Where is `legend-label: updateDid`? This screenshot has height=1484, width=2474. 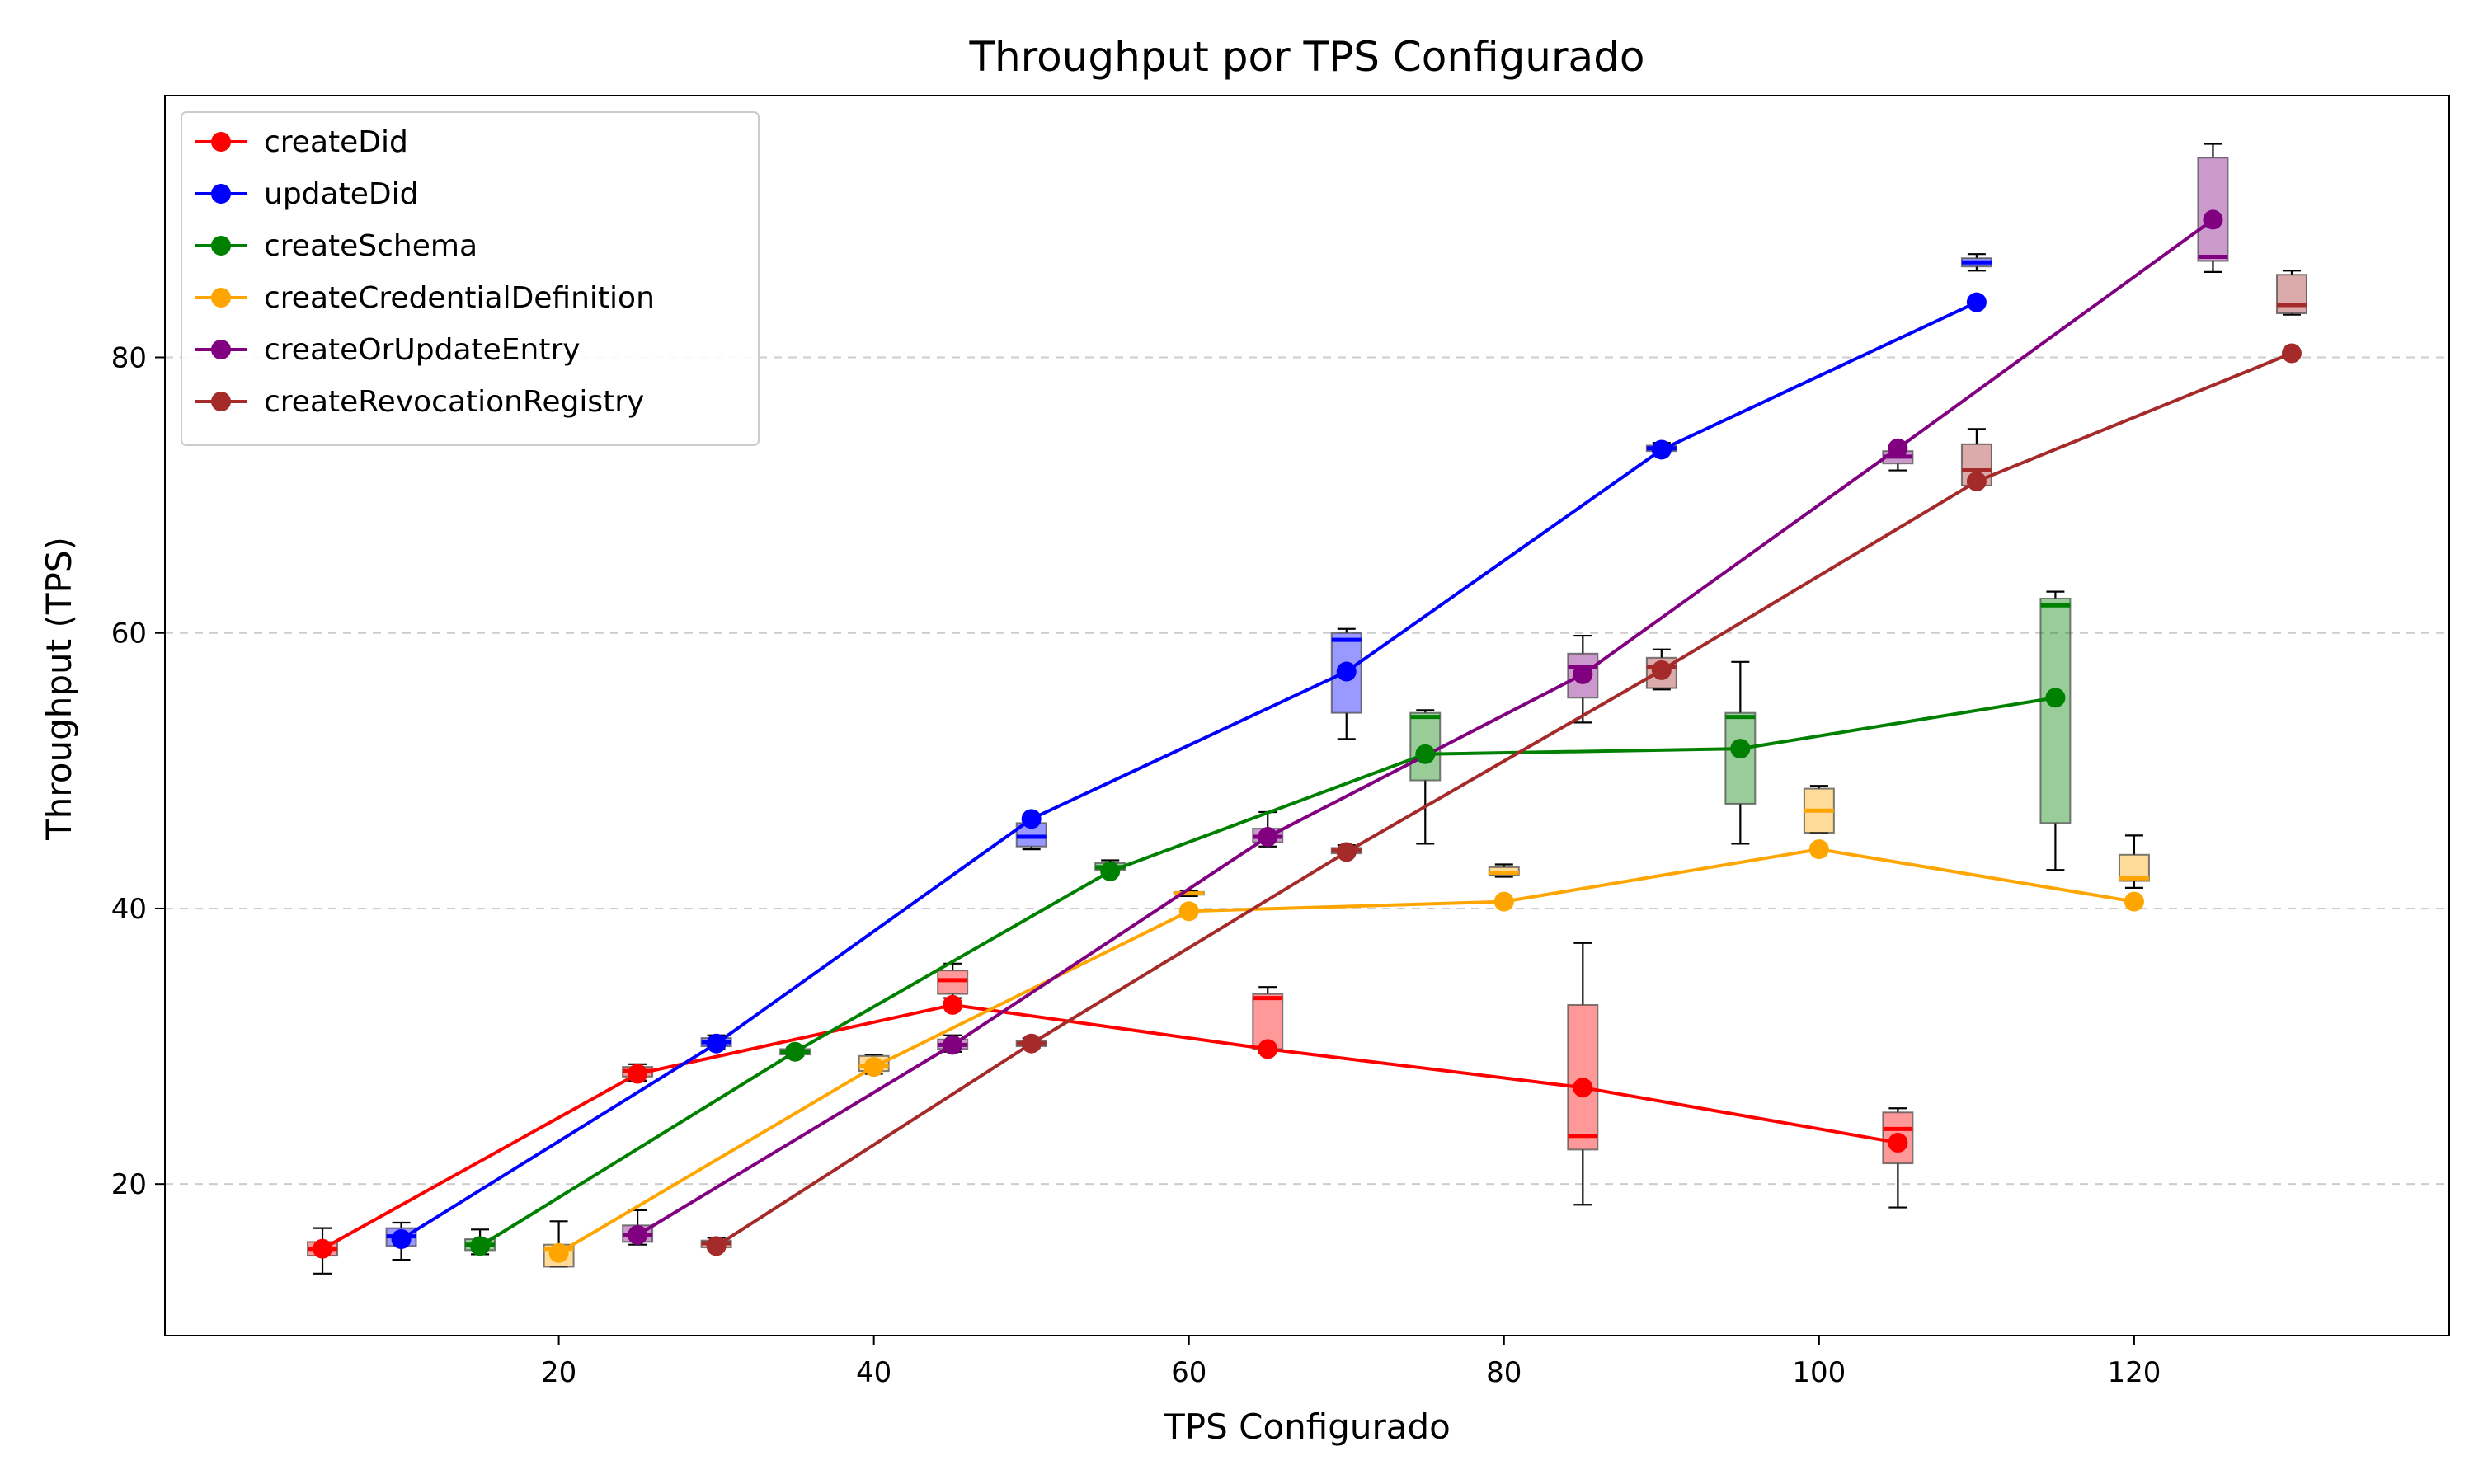 legend-label: updateDid is located at coordinates (341, 194).